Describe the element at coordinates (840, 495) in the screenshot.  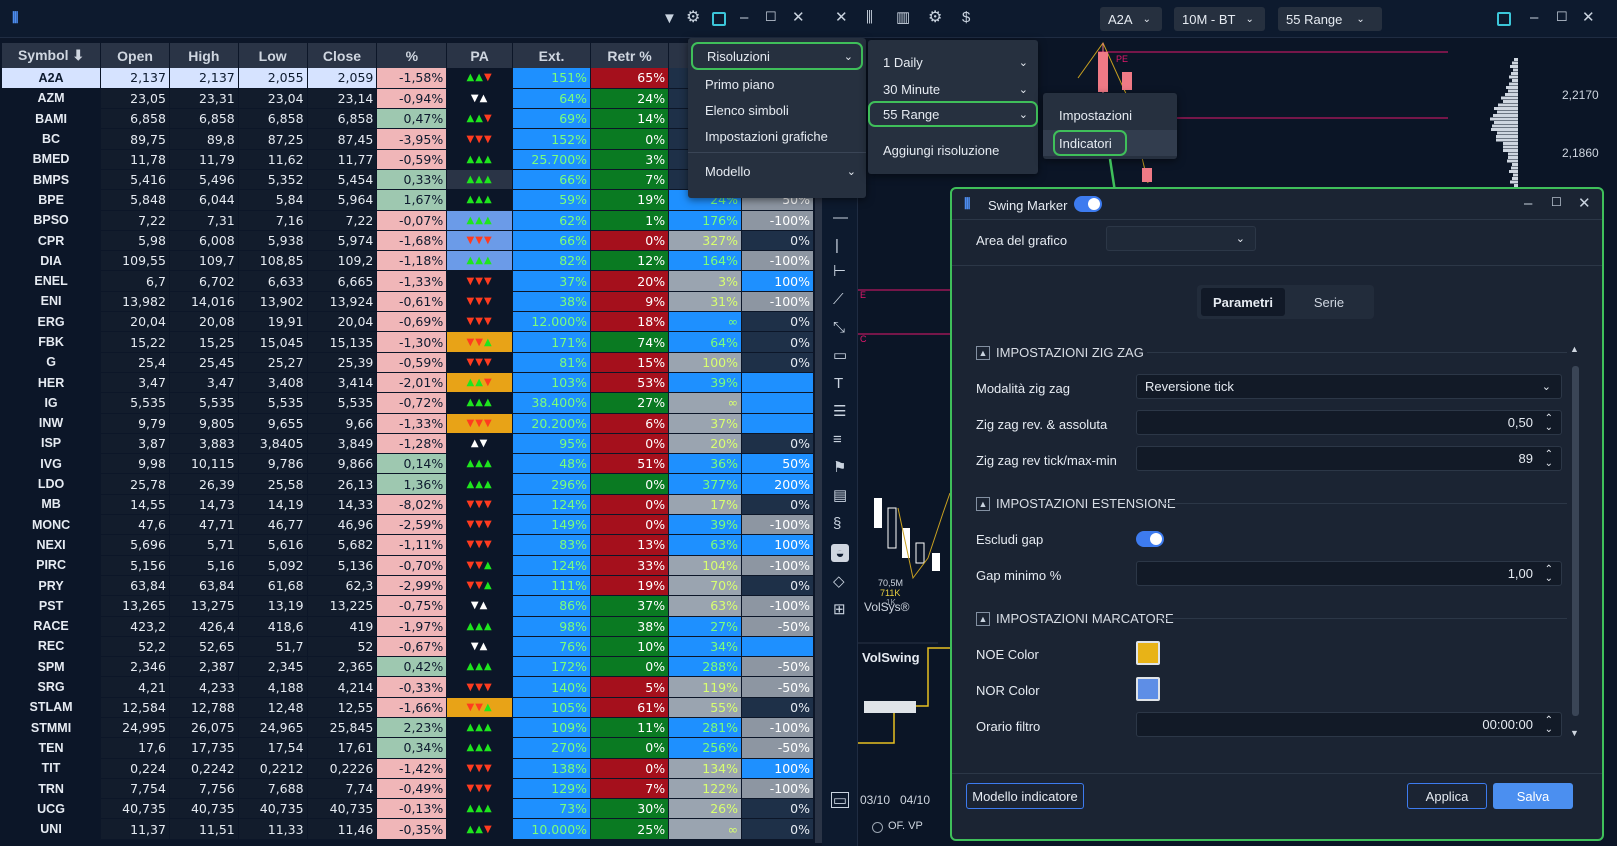
I see `note-icon: ▤` at that location.